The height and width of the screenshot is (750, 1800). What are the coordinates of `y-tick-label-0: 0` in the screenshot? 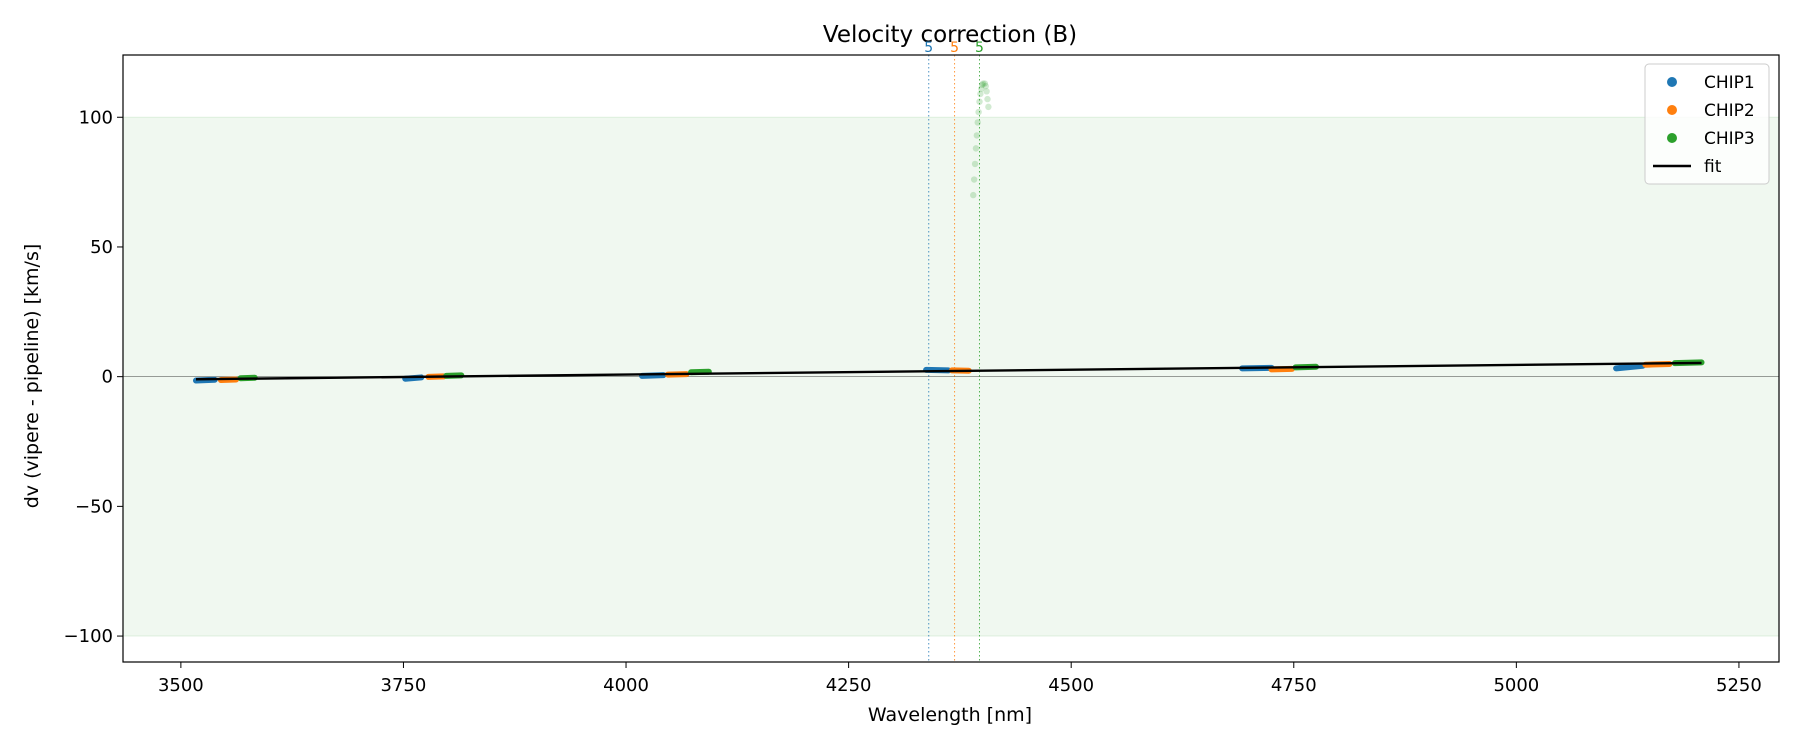 It's located at (107, 377).